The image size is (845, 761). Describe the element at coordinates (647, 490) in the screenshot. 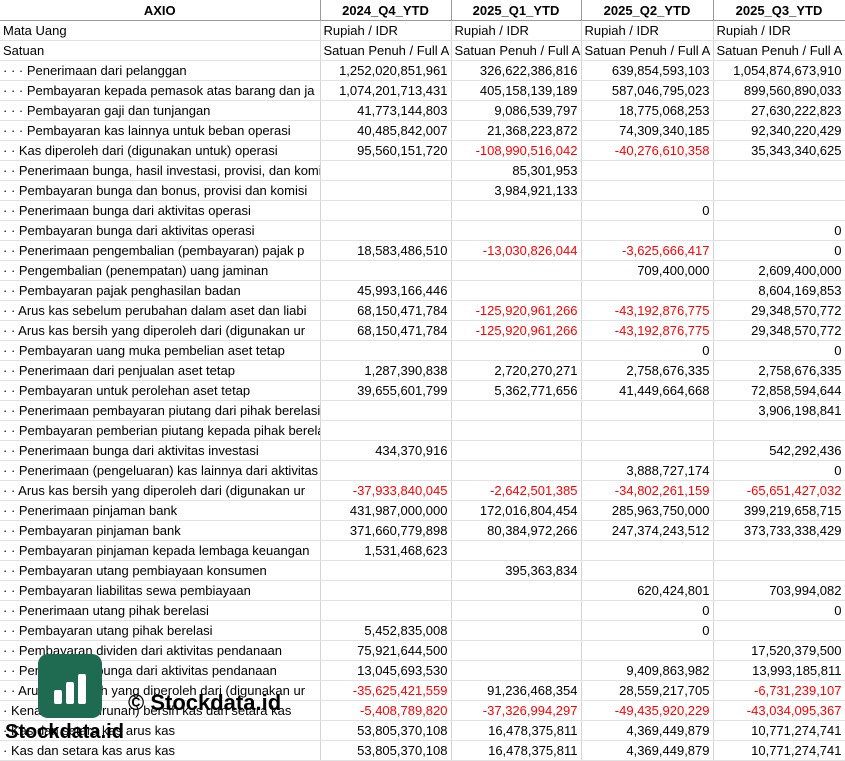

I see `value-cell: -34,802,261,159` at that location.